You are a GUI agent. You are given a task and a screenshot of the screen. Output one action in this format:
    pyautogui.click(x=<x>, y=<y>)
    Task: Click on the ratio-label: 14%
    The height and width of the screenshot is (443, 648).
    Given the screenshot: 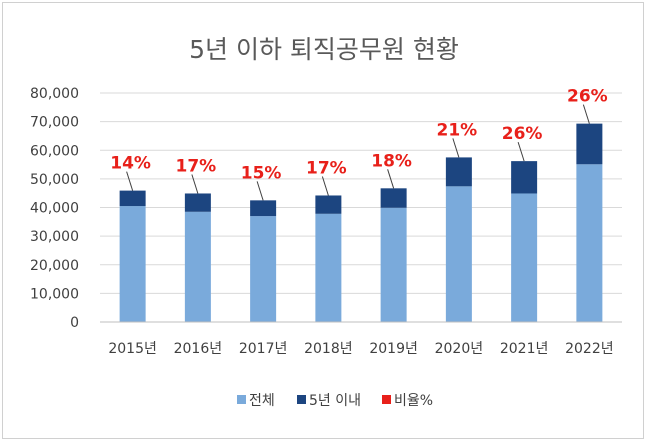 What is the action you would take?
    pyautogui.click(x=130, y=164)
    